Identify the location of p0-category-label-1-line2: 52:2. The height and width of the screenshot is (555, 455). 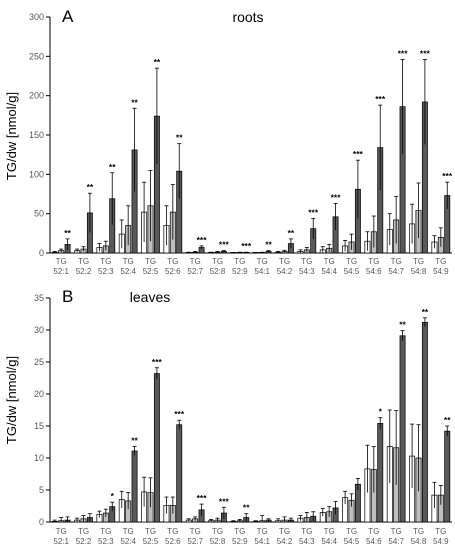
(84, 271).